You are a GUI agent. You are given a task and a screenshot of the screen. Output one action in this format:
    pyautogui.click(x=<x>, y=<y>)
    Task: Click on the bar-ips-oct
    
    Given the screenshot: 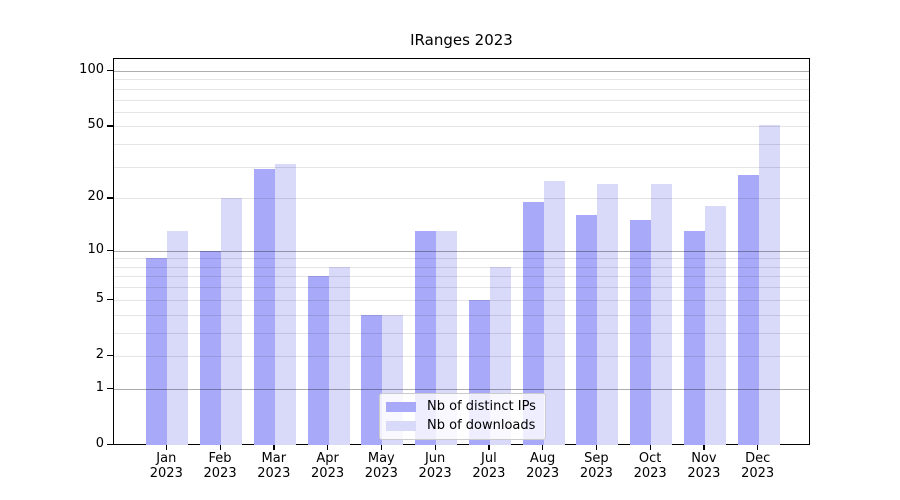 What is the action you would take?
    pyautogui.click(x=641, y=332)
    